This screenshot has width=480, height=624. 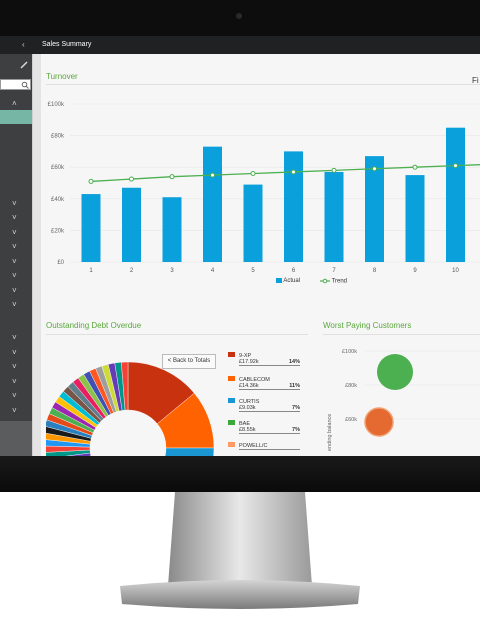 What do you see at coordinates (247, 408) in the screenshot?
I see `customer-amount: £9.03k` at bounding box center [247, 408].